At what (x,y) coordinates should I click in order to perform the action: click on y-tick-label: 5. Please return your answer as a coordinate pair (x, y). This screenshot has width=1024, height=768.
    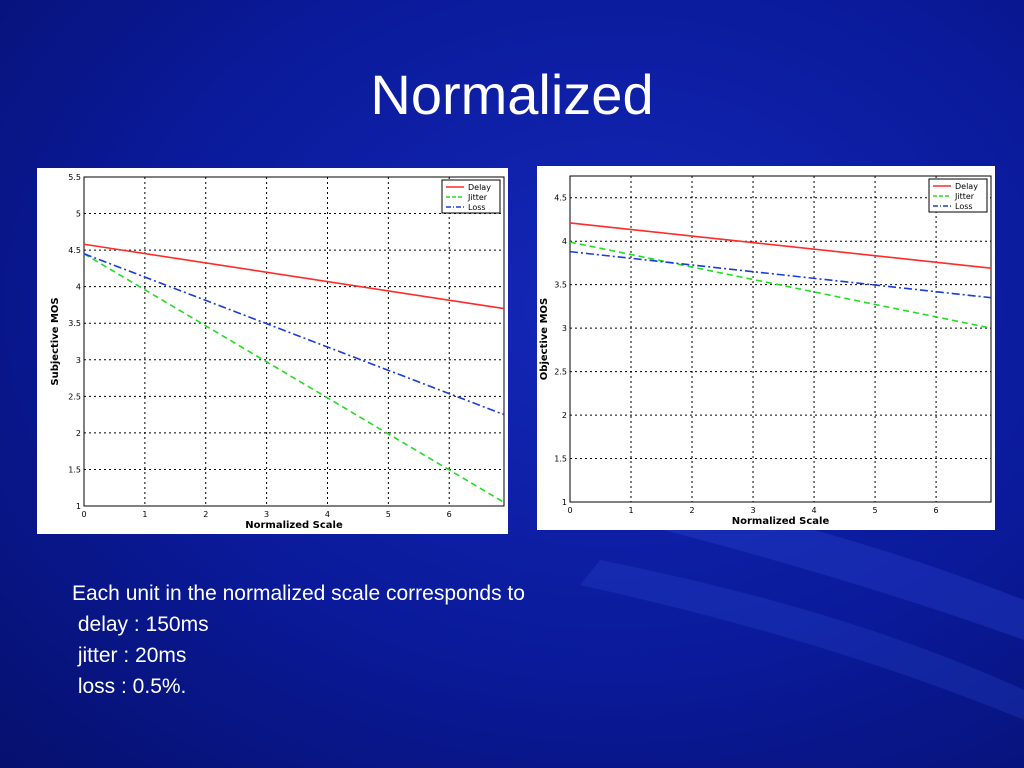
    Looking at the image, I should click on (78, 214).